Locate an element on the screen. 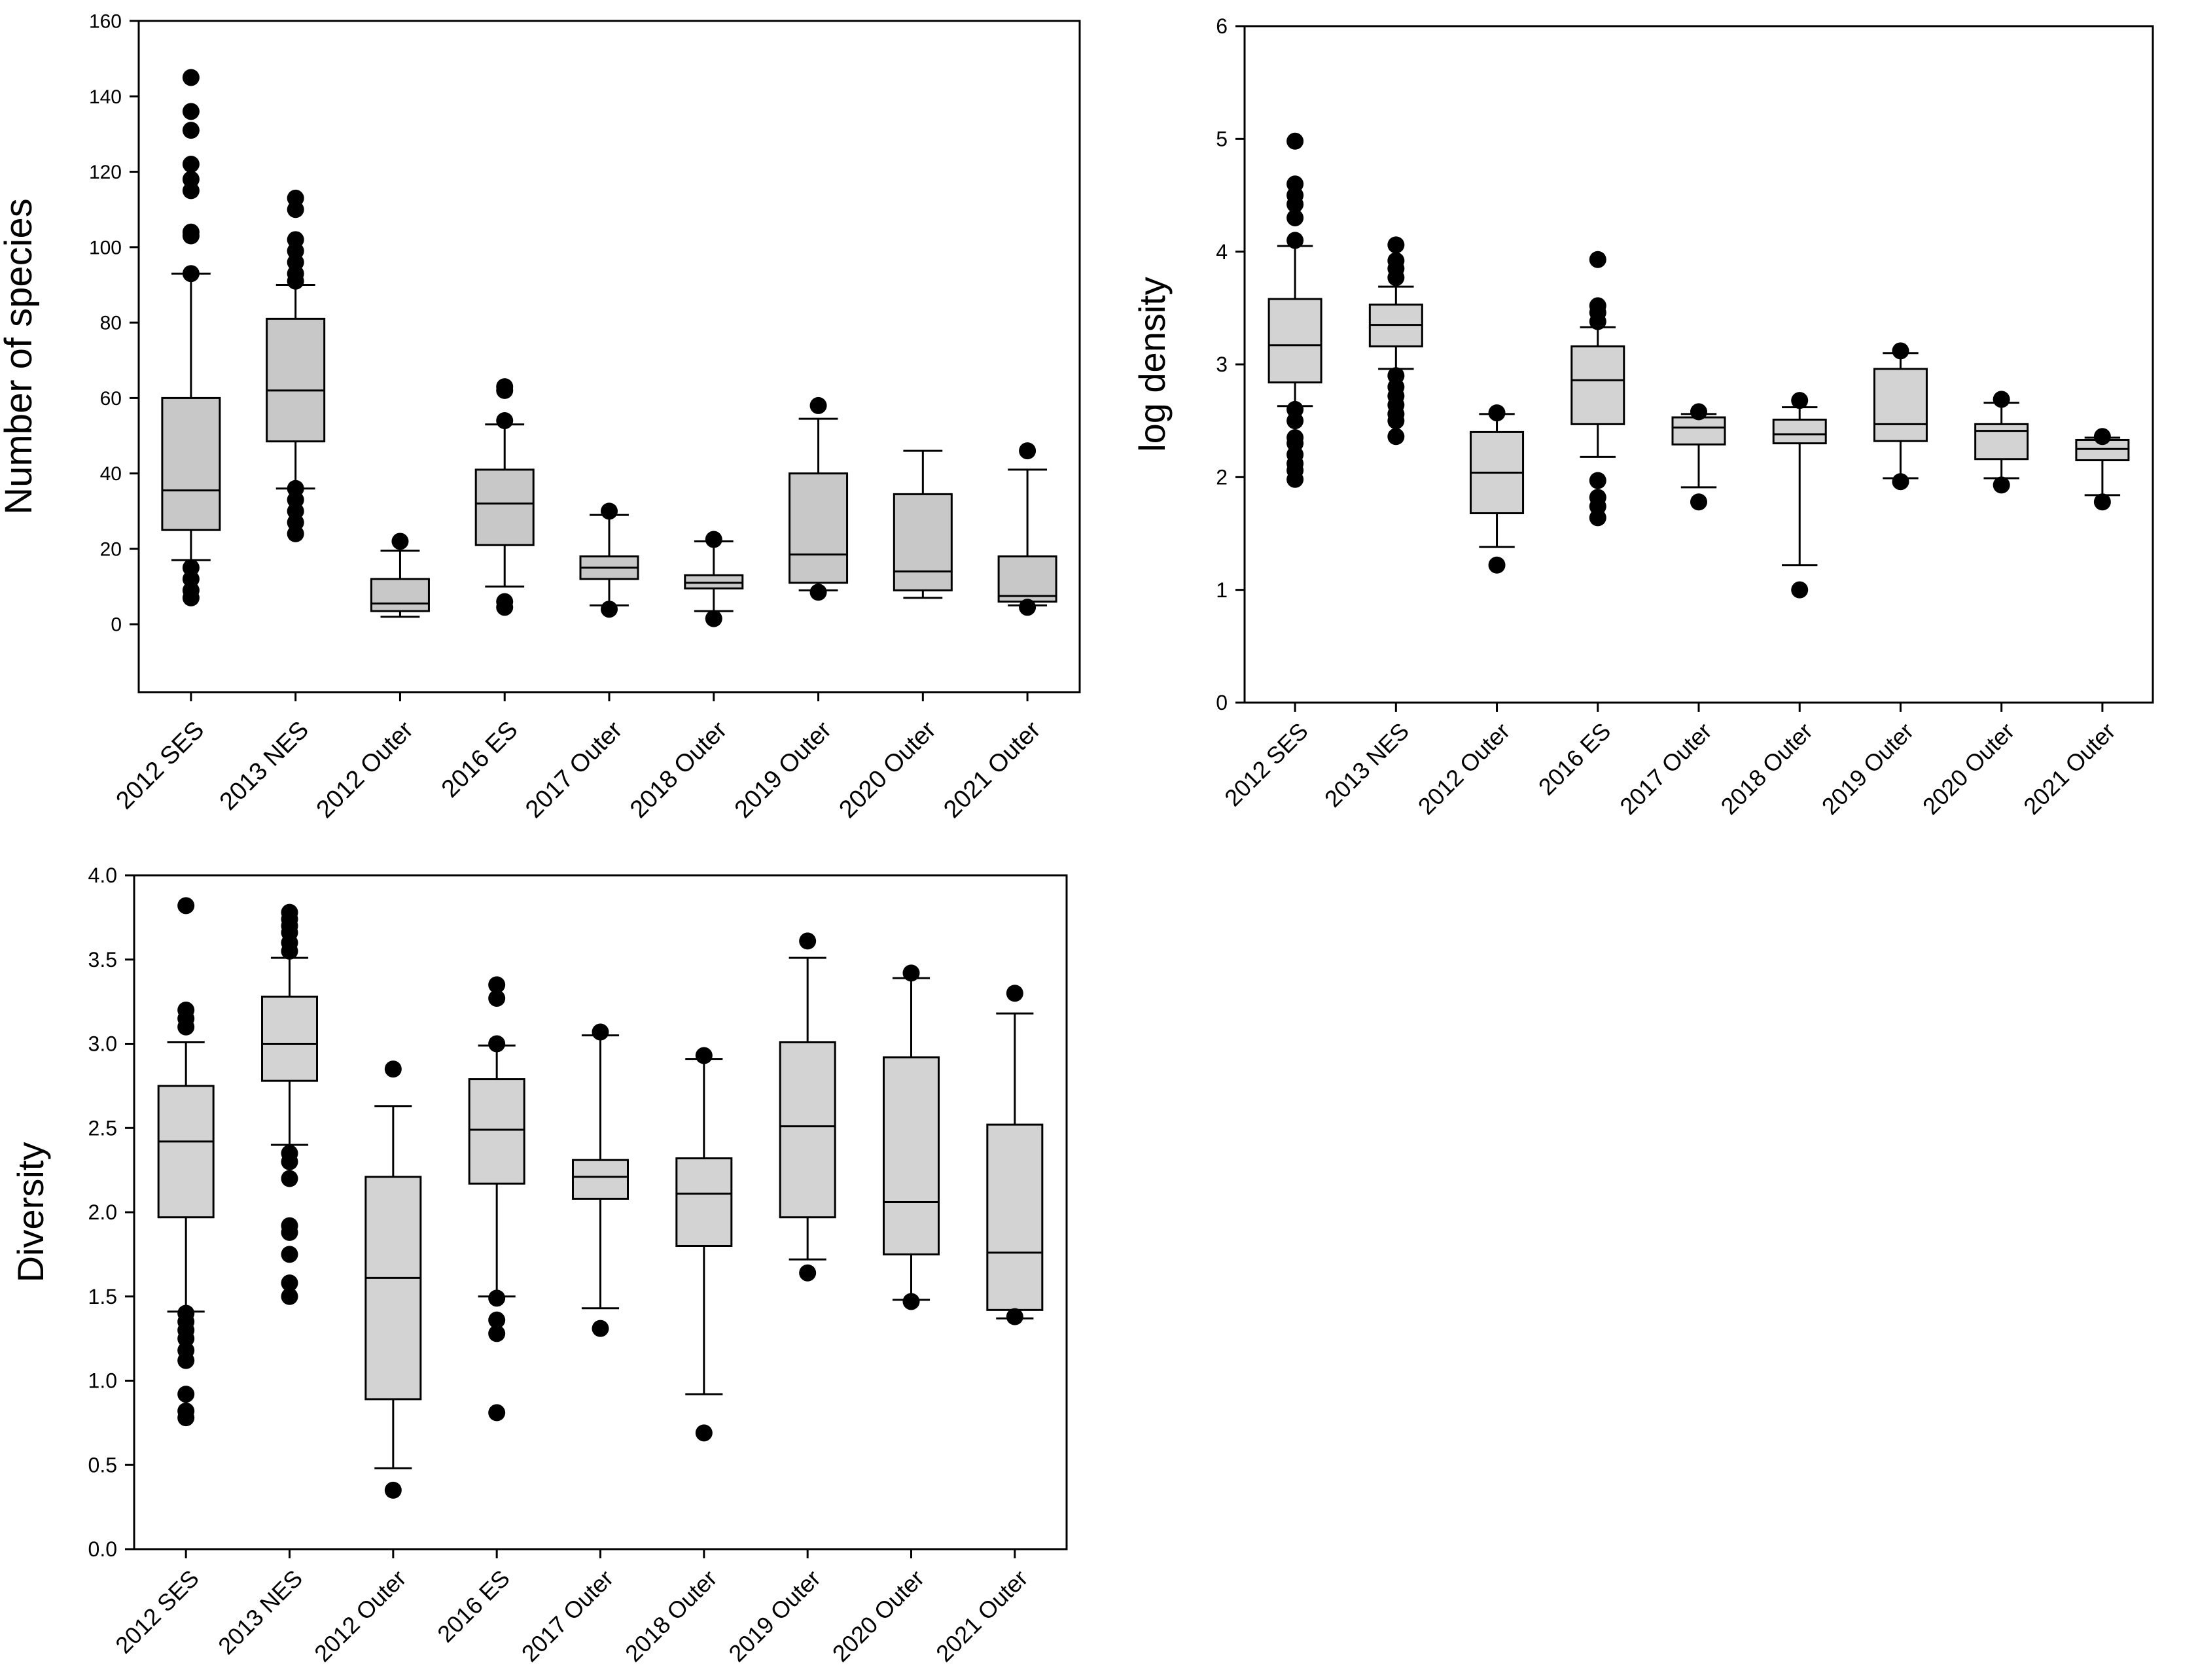  y-tick-label: 3.0 is located at coordinates (102, 1044).